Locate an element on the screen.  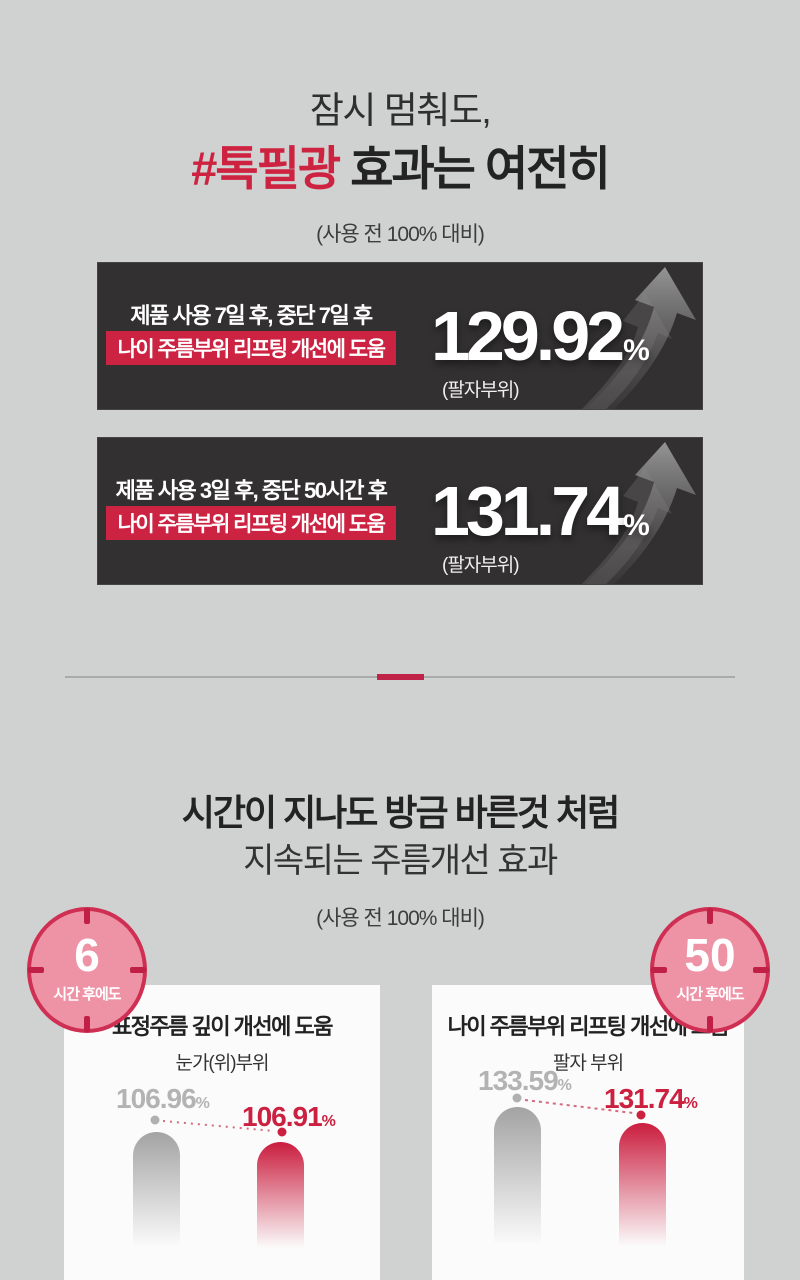
after-value-label: 131.74% is located at coordinates (651, 1099).